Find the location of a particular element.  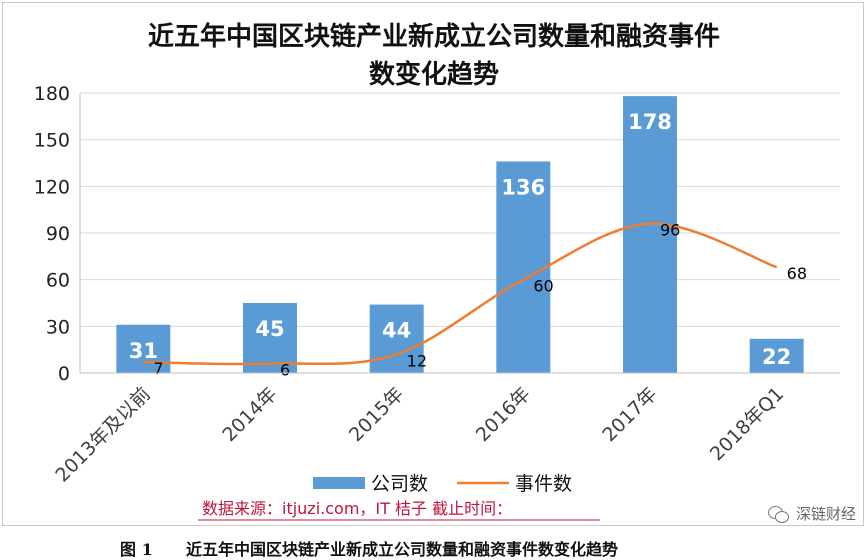

figure-caption: 图 1 近五年中国区块链产业新成立公司数量和融资事件数变化趋势 is located at coordinates (434, 544).